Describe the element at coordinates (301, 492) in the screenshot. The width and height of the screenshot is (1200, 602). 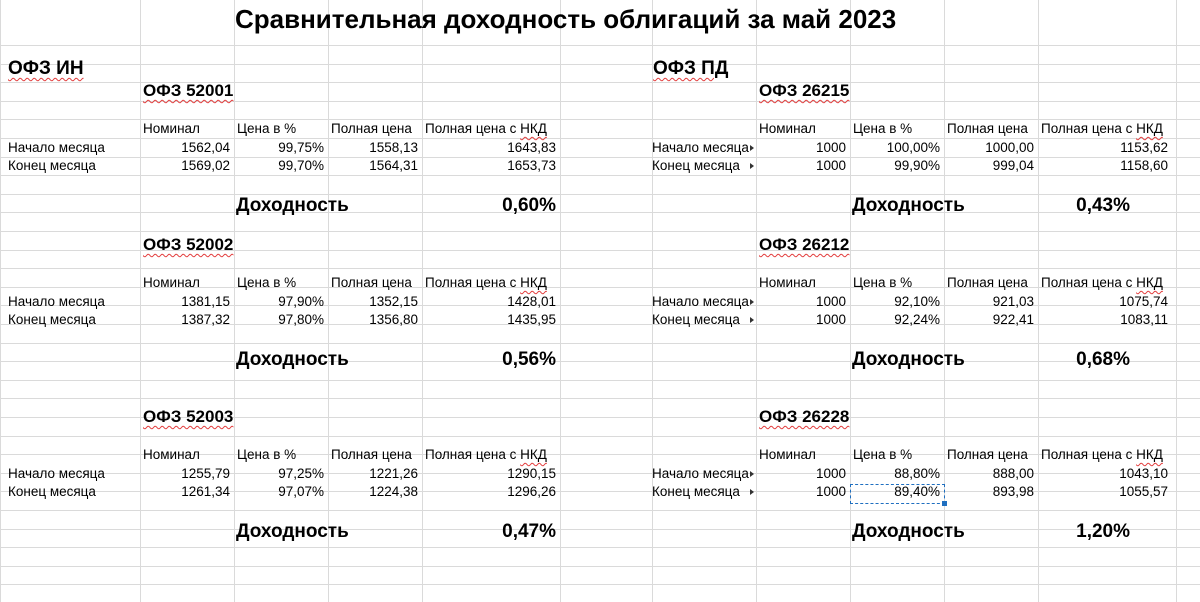
I see `cell-price-pct: 97,07%` at that location.